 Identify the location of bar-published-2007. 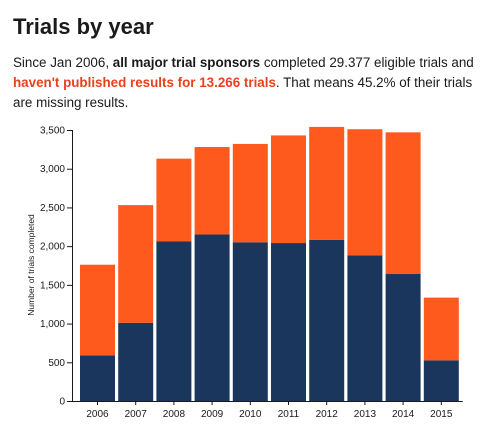
(136, 361).